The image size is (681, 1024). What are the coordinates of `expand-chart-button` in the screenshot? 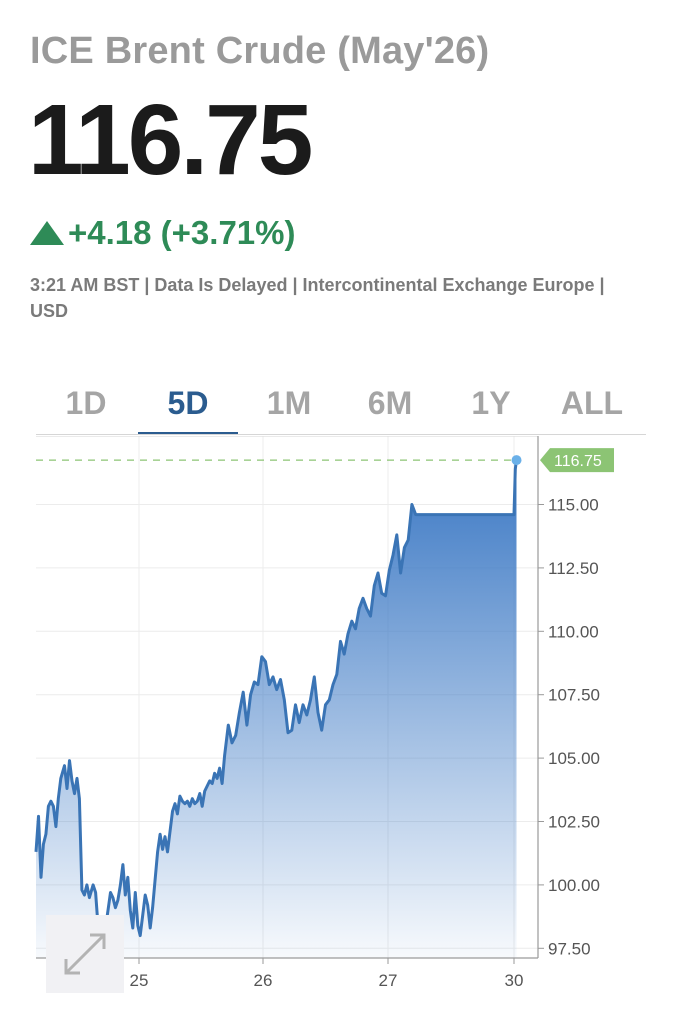 It's located at (85, 954).